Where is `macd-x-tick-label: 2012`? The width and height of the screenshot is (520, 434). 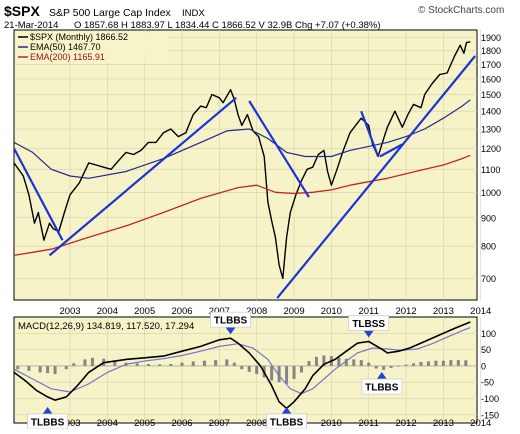
macd-x-tick-label: 2012 is located at coordinates (405, 423).